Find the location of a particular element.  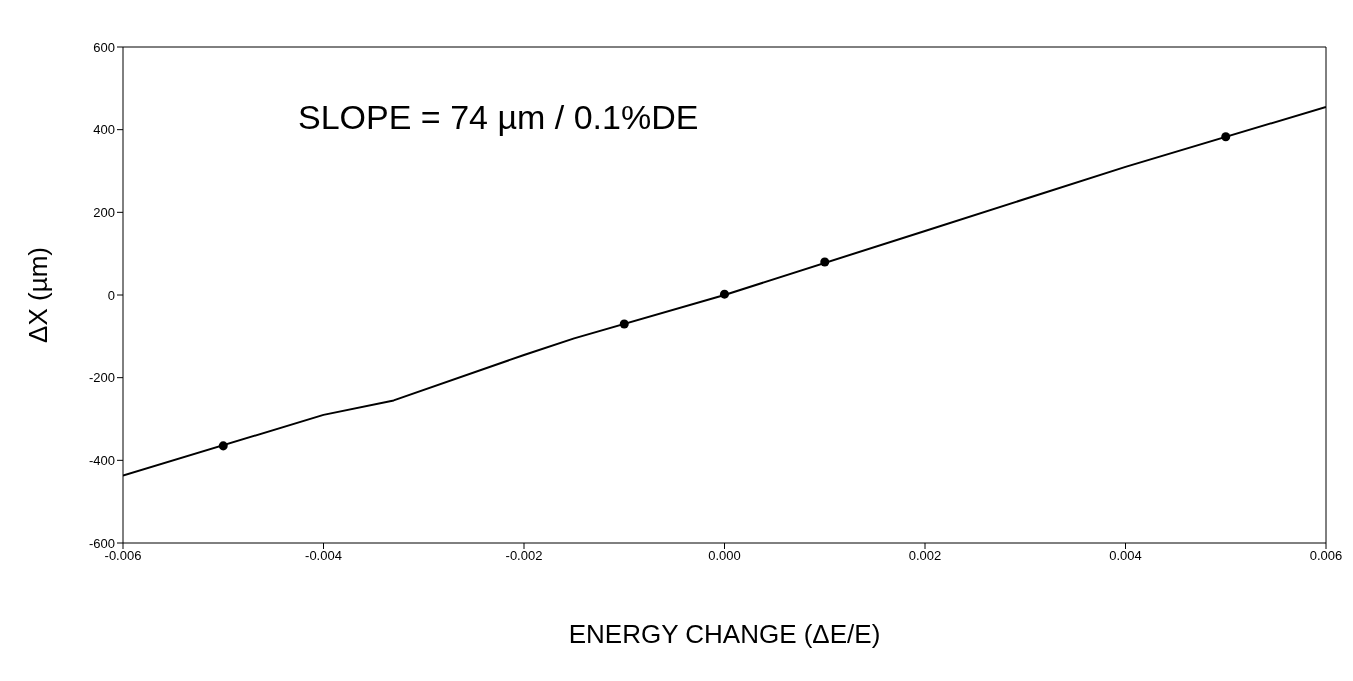

y-tick-label: 0 is located at coordinates (111, 295).